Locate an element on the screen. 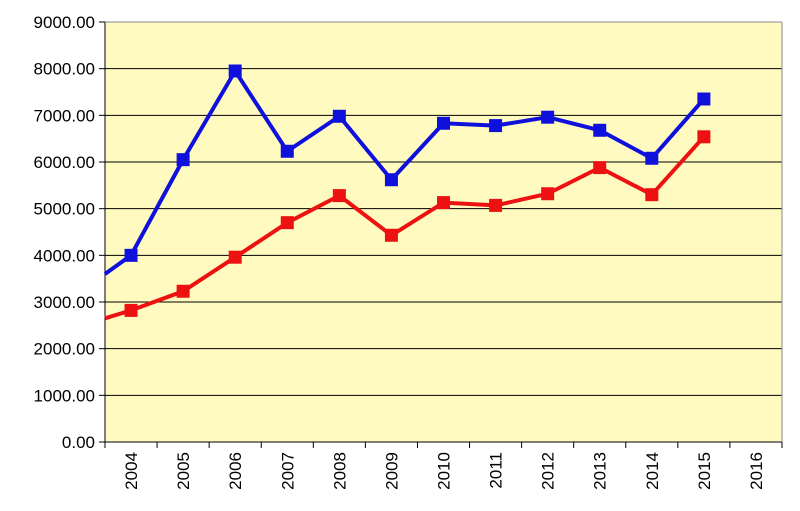 The height and width of the screenshot is (511, 800). x-tick-label: 2009 is located at coordinates (391, 471).